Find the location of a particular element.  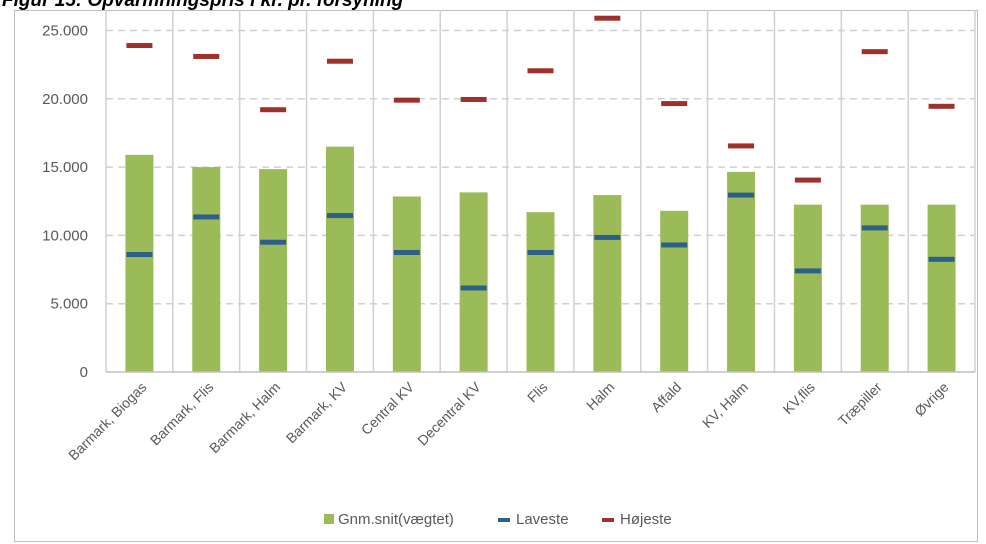

x-category-label: Øvrige is located at coordinates (931, 399).